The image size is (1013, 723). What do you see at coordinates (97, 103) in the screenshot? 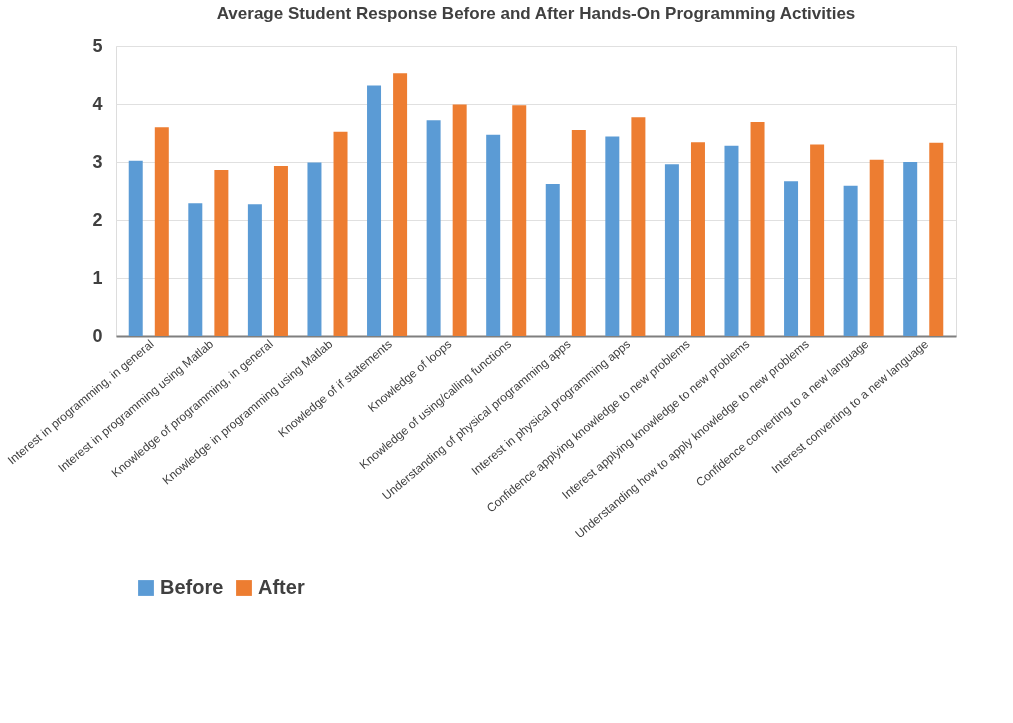
I see `y-tick-label: 4` at bounding box center [97, 103].